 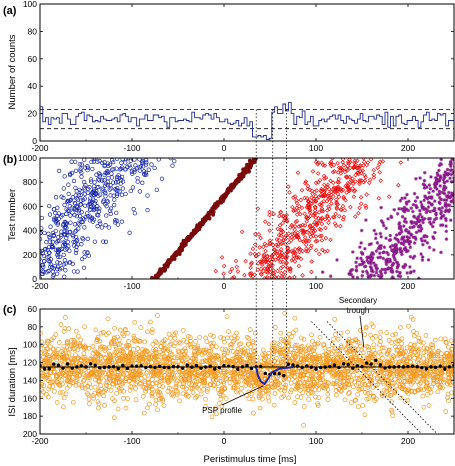 What do you see at coordinates (30, 231) in the screenshot?
I see `y-tick-label: 400` at bounding box center [30, 231].